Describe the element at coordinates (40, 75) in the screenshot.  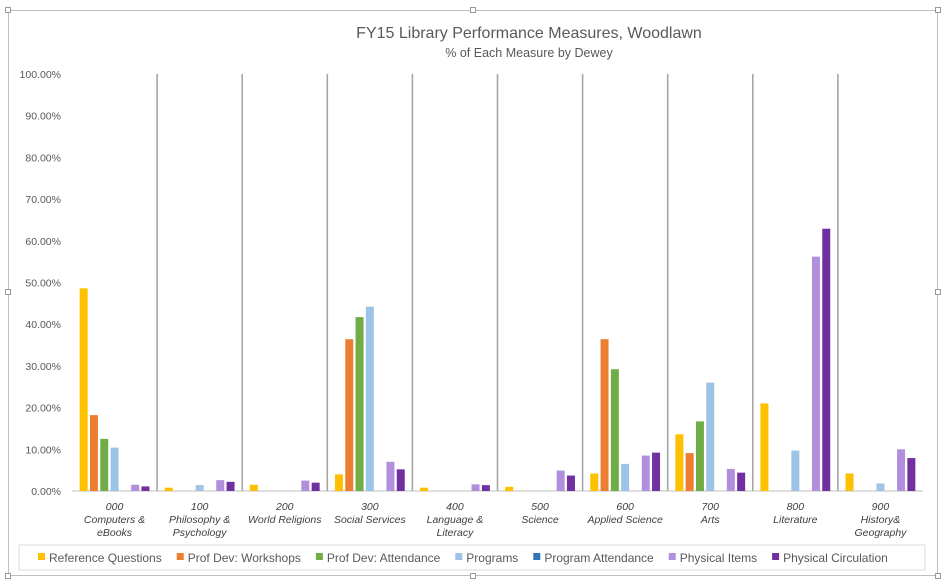
I see `y-tick-label: 100.00%` at that location.